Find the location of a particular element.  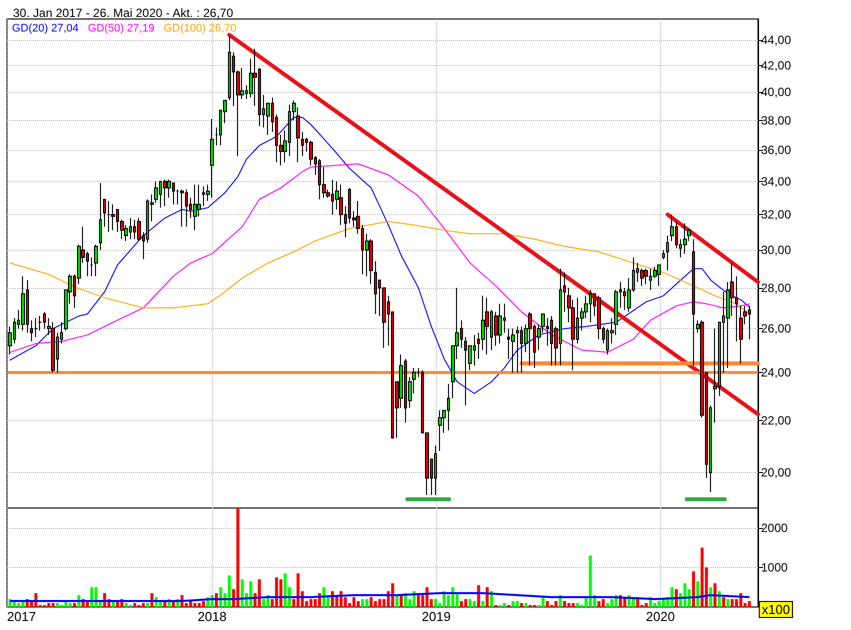

y-tick-label: 28,00 is located at coordinates (776, 287).